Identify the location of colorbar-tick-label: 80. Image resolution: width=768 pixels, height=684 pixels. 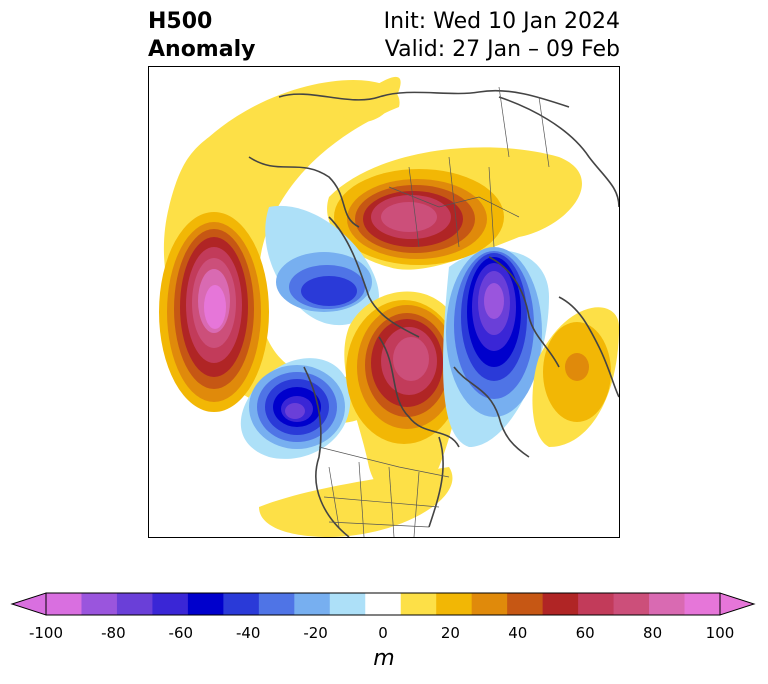
(653, 633).